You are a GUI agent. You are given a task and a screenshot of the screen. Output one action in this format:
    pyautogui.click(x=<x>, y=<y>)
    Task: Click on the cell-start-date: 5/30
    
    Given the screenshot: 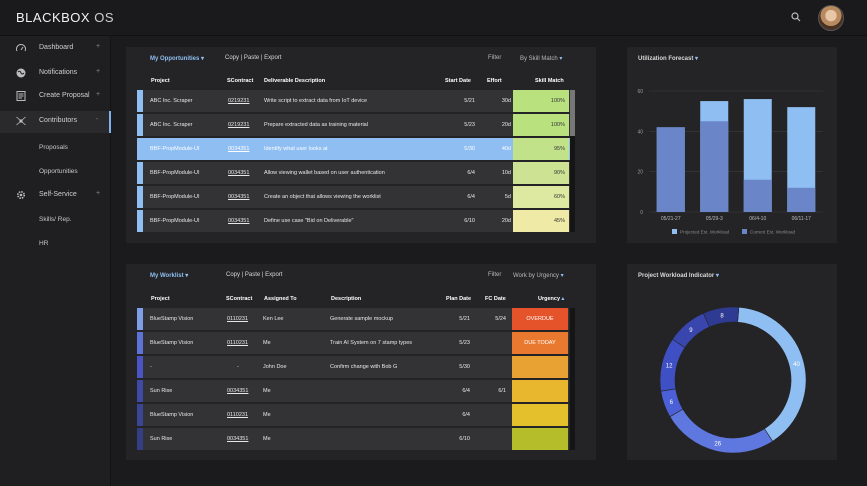 What is the action you would take?
    pyautogui.click(x=469, y=149)
    